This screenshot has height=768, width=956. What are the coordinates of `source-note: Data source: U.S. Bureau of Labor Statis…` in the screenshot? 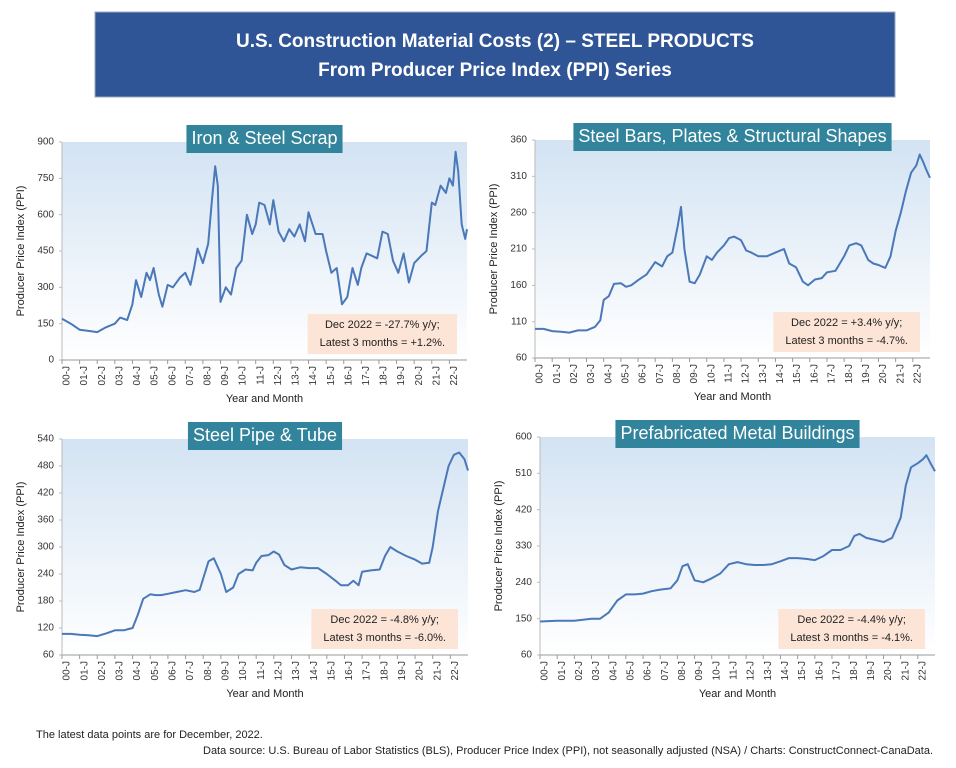 It's located at (568, 751).